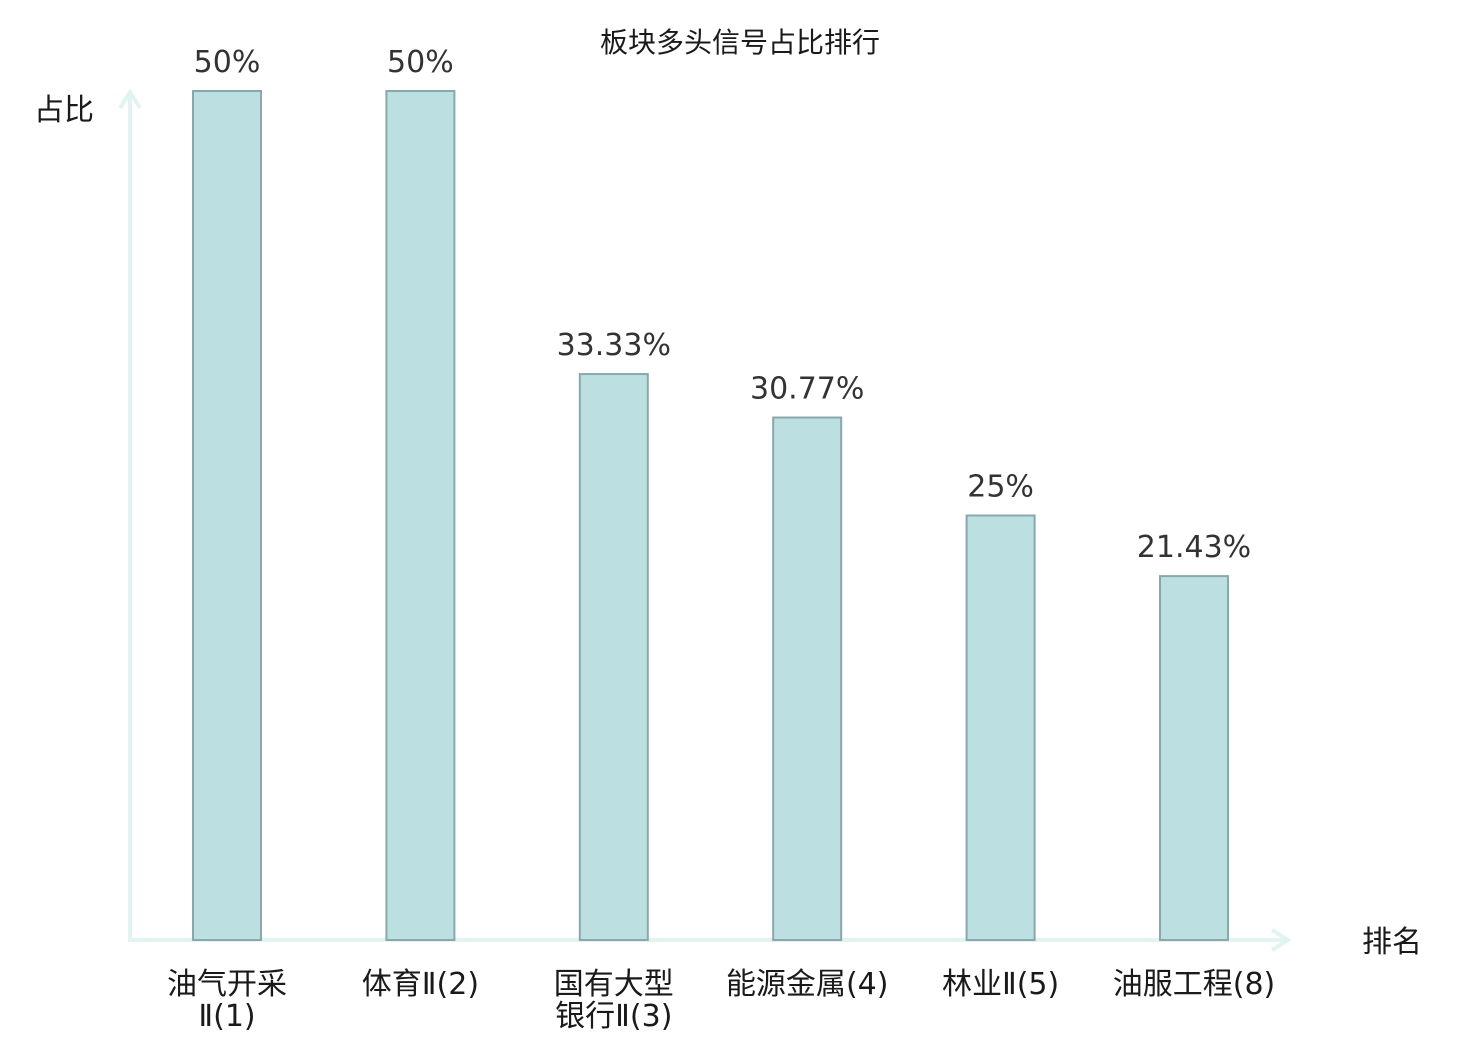 The image size is (1480, 1040). Describe the element at coordinates (786, 984) in the screenshot. I see `category-name: 能源金属` at that location.